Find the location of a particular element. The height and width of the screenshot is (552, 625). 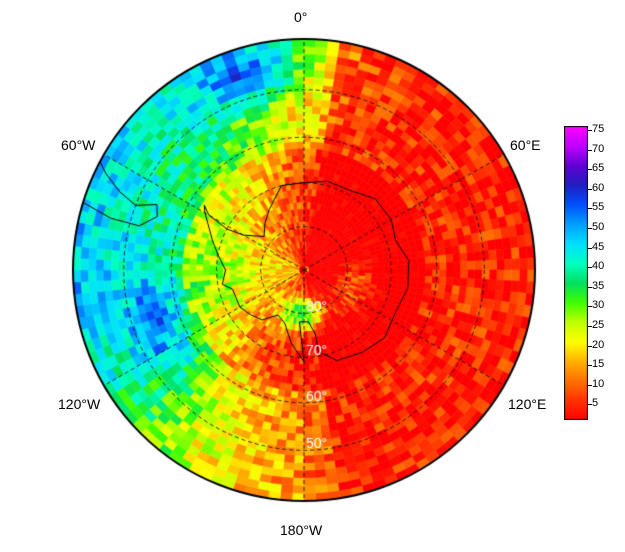

colorbar-tick-label: 55 is located at coordinates (598, 207).